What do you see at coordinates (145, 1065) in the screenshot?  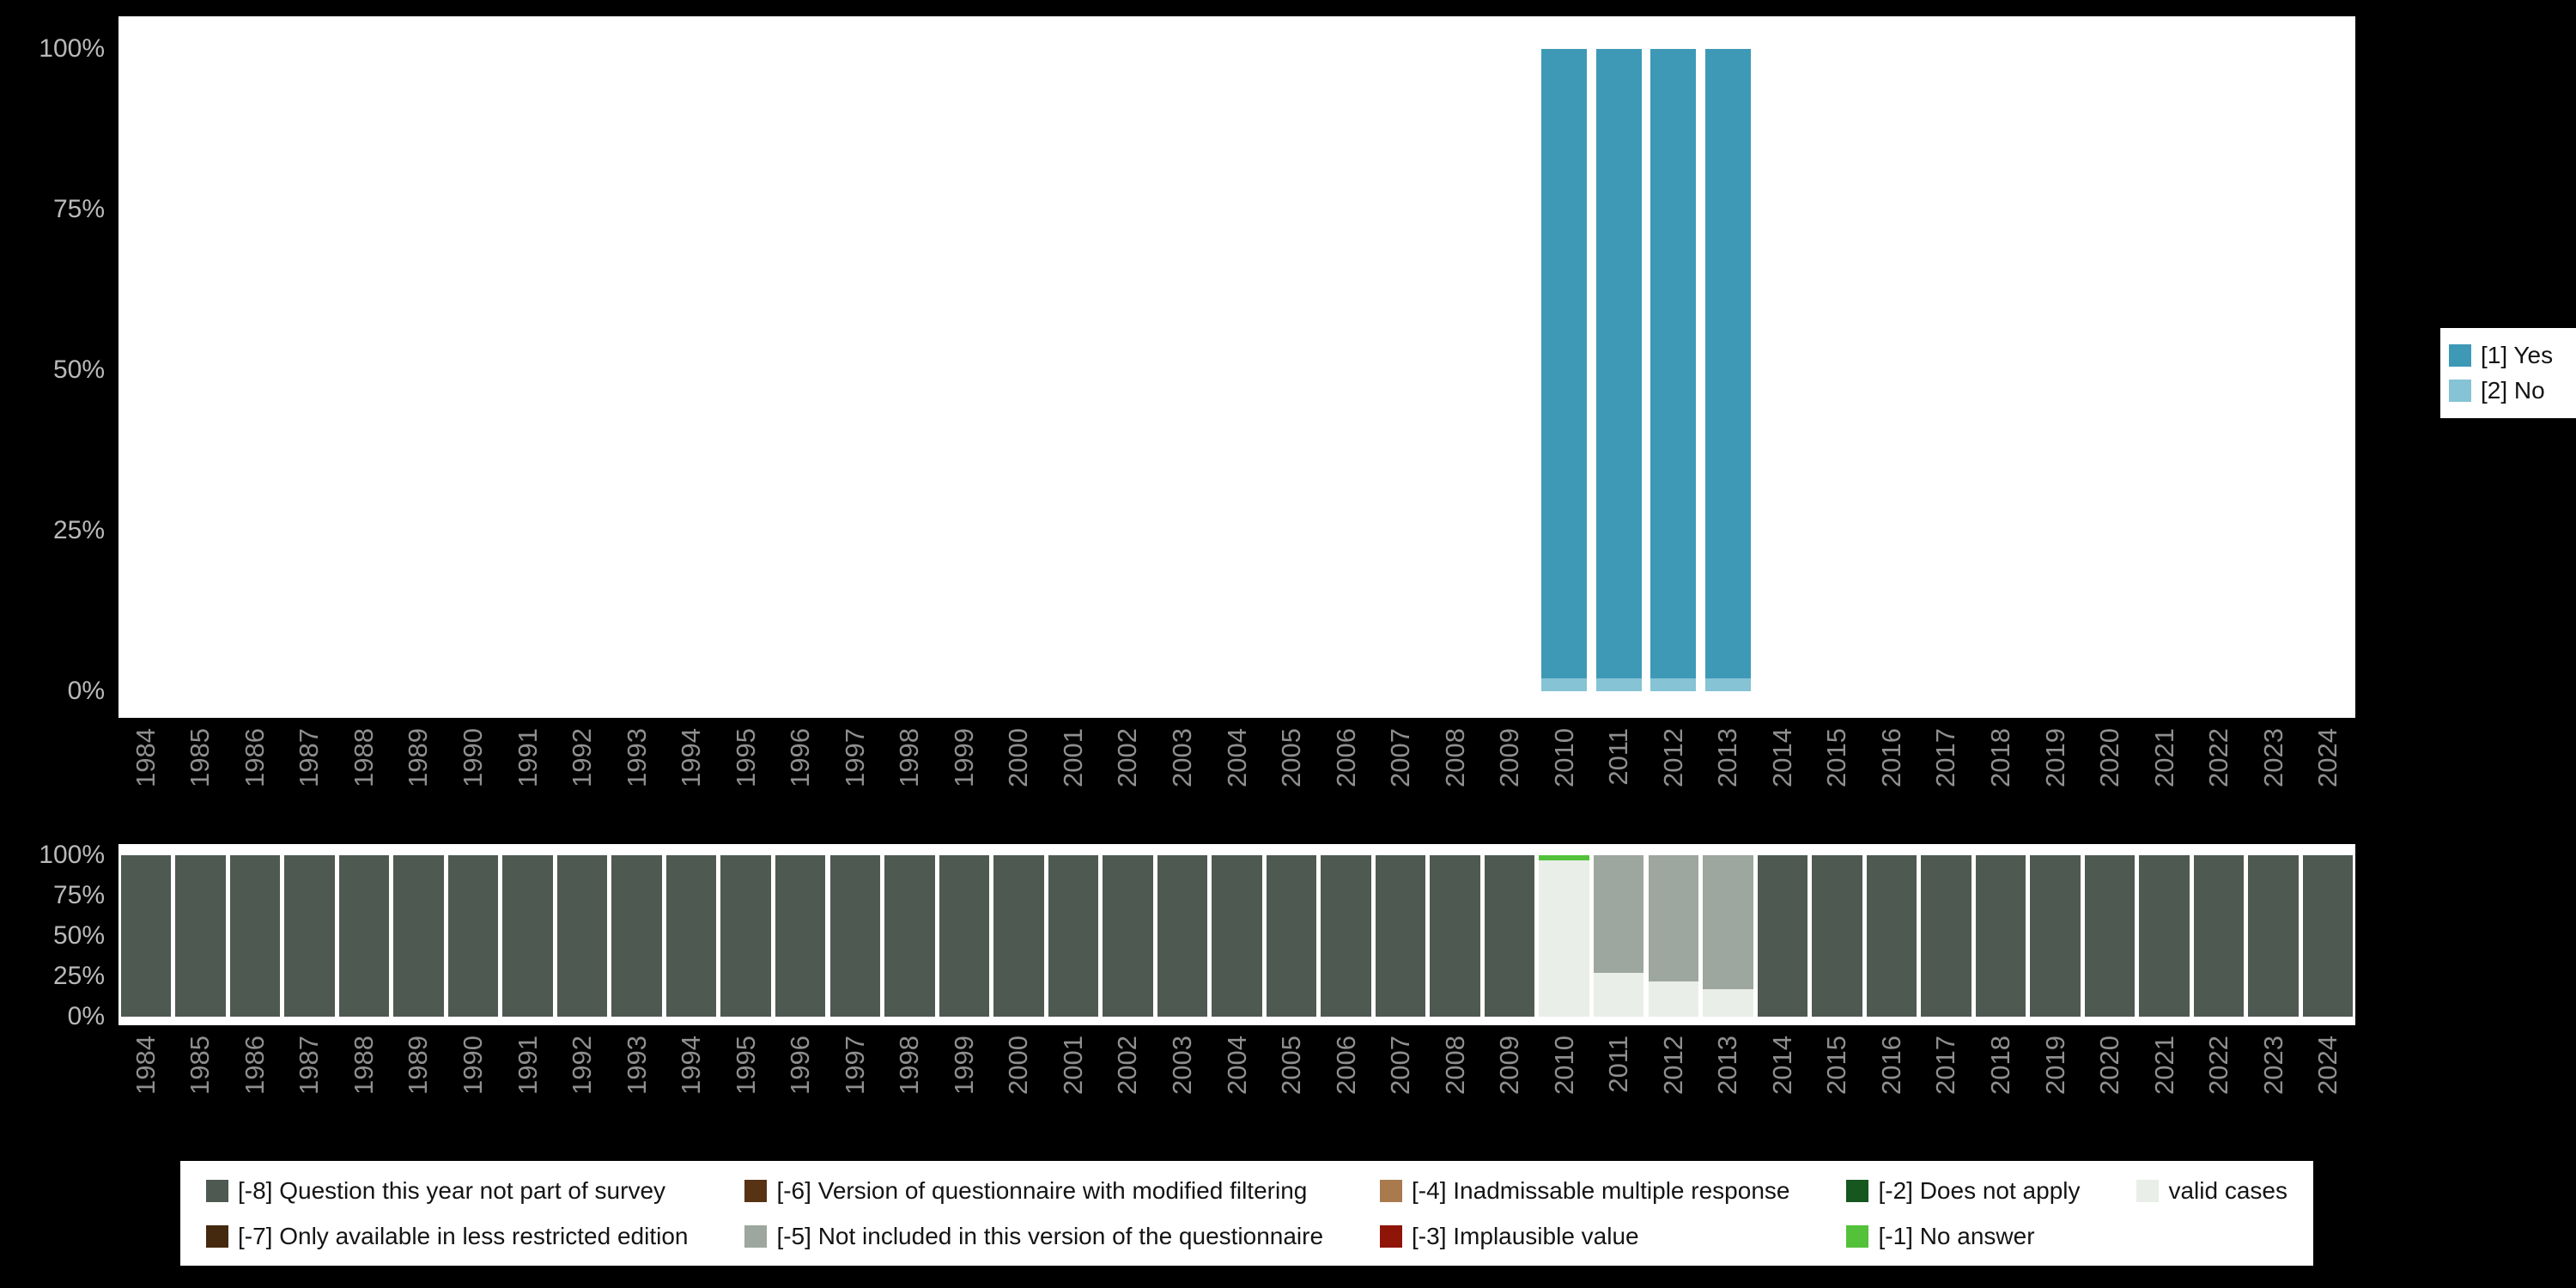 I see `x-tick-label: 1984` at bounding box center [145, 1065].